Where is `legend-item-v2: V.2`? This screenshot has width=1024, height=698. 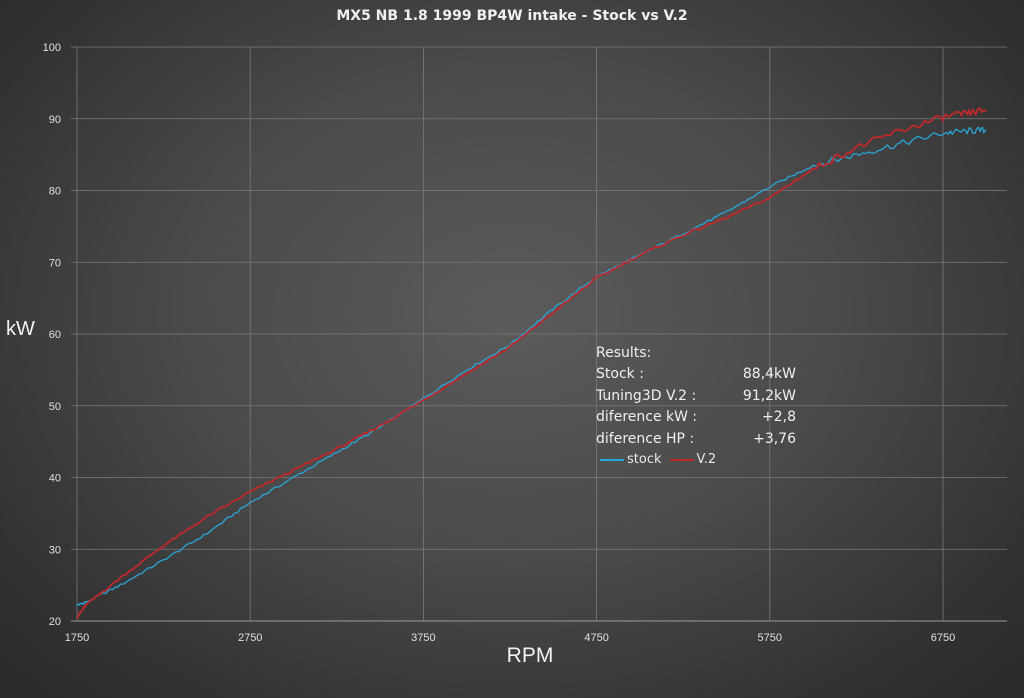
legend-item-v2: V.2 is located at coordinates (693, 459).